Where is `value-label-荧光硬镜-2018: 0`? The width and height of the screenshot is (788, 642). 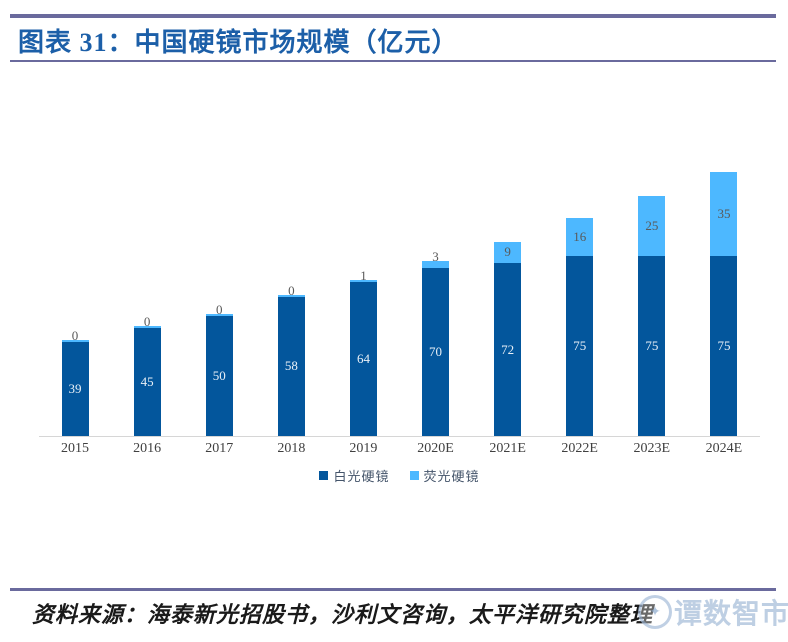
value-label-荧光硬镜-2018: 0 is located at coordinates (291, 290).